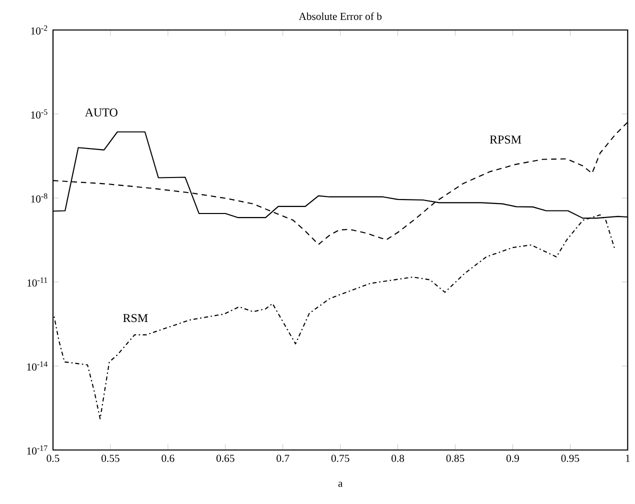 The image size is (635, 504). Describe the element at coordinates (398, 458) in the screenshot. I see `x-tick-label: 0.8` at that location.